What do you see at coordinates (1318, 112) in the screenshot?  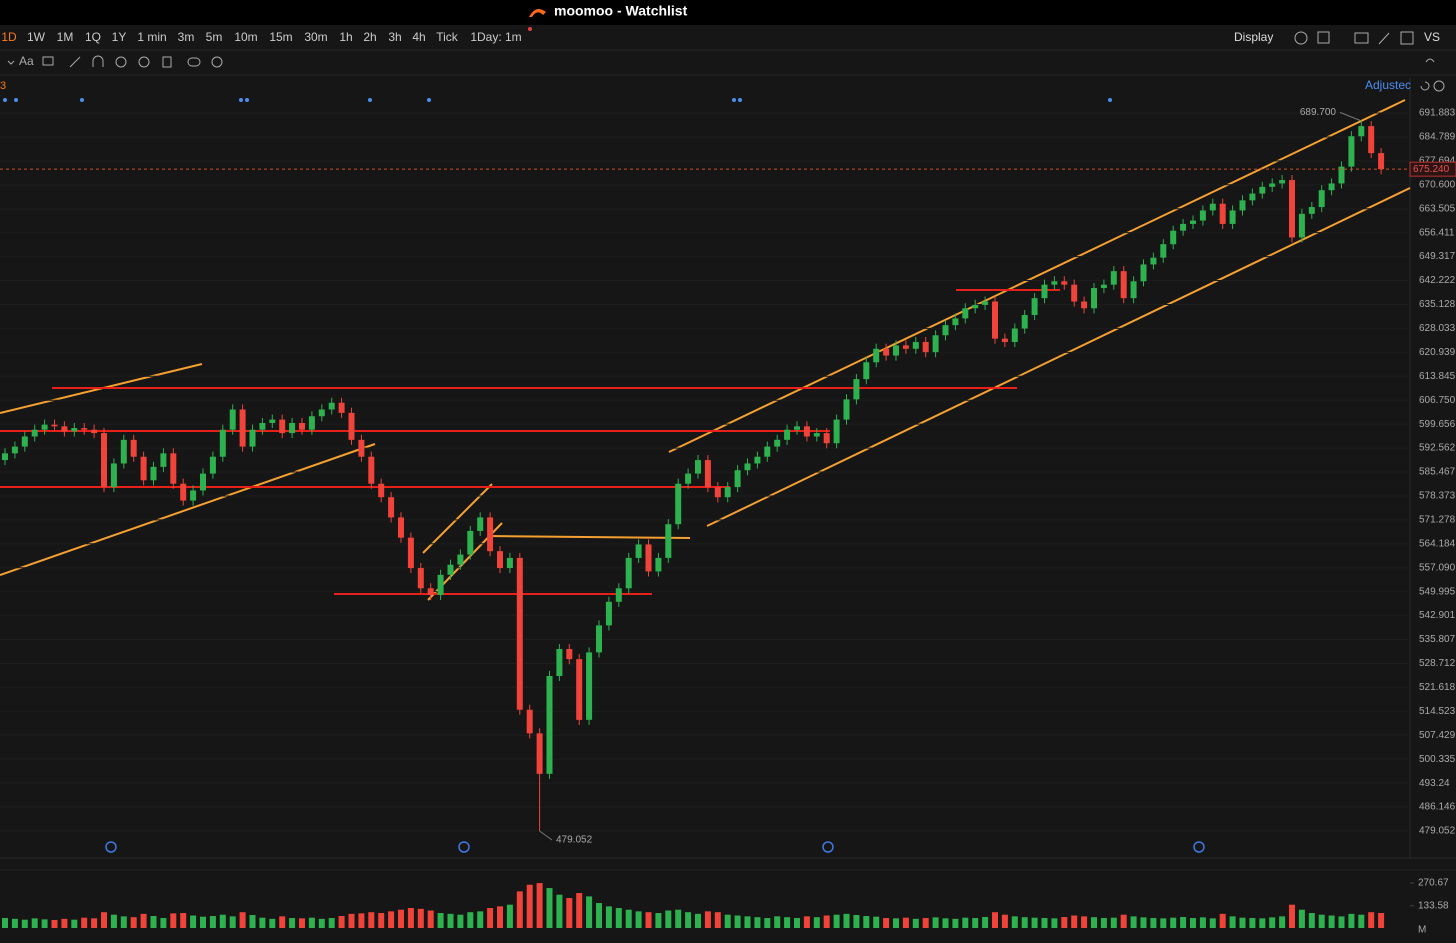 I see `high-annotation: 689.700` at bounding box center [1318, 112].